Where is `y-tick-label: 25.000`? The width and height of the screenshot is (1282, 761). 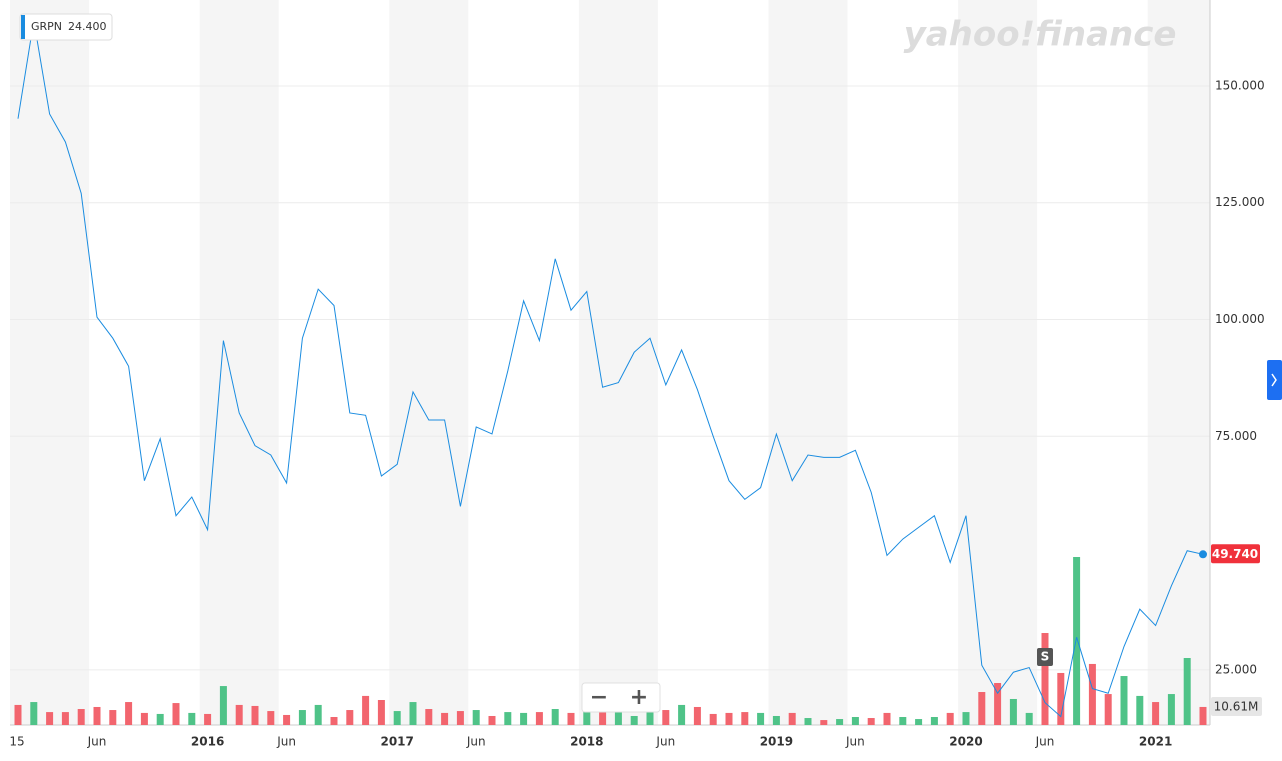 y-tick-label: 25.000 is located at coordinates (1236, 669).